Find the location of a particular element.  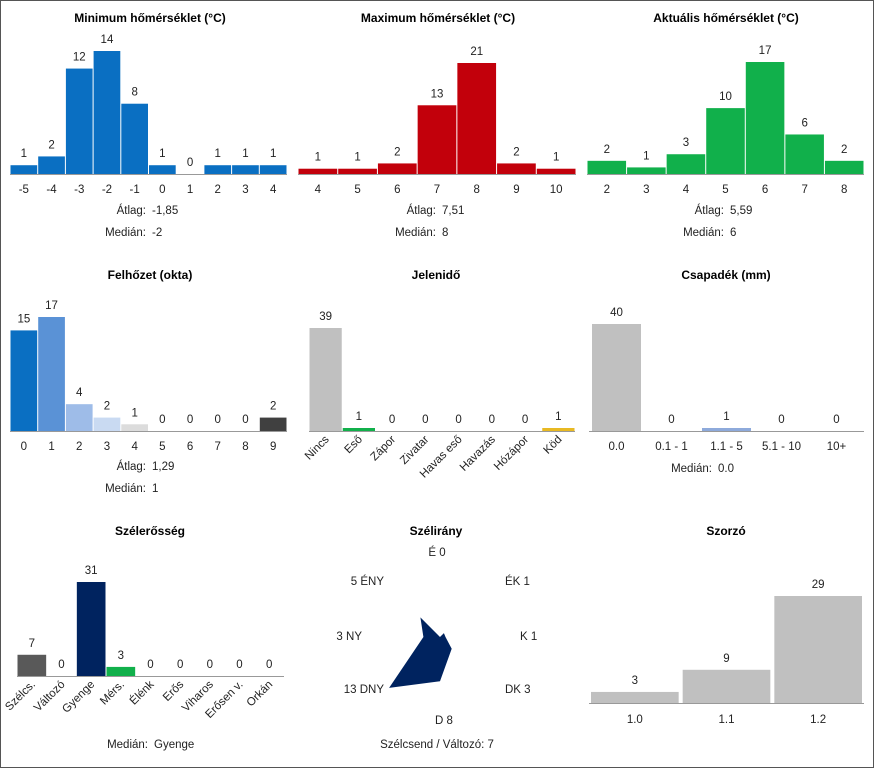

mult-chart-title: Szorzó is located at coordinates (725, 531).